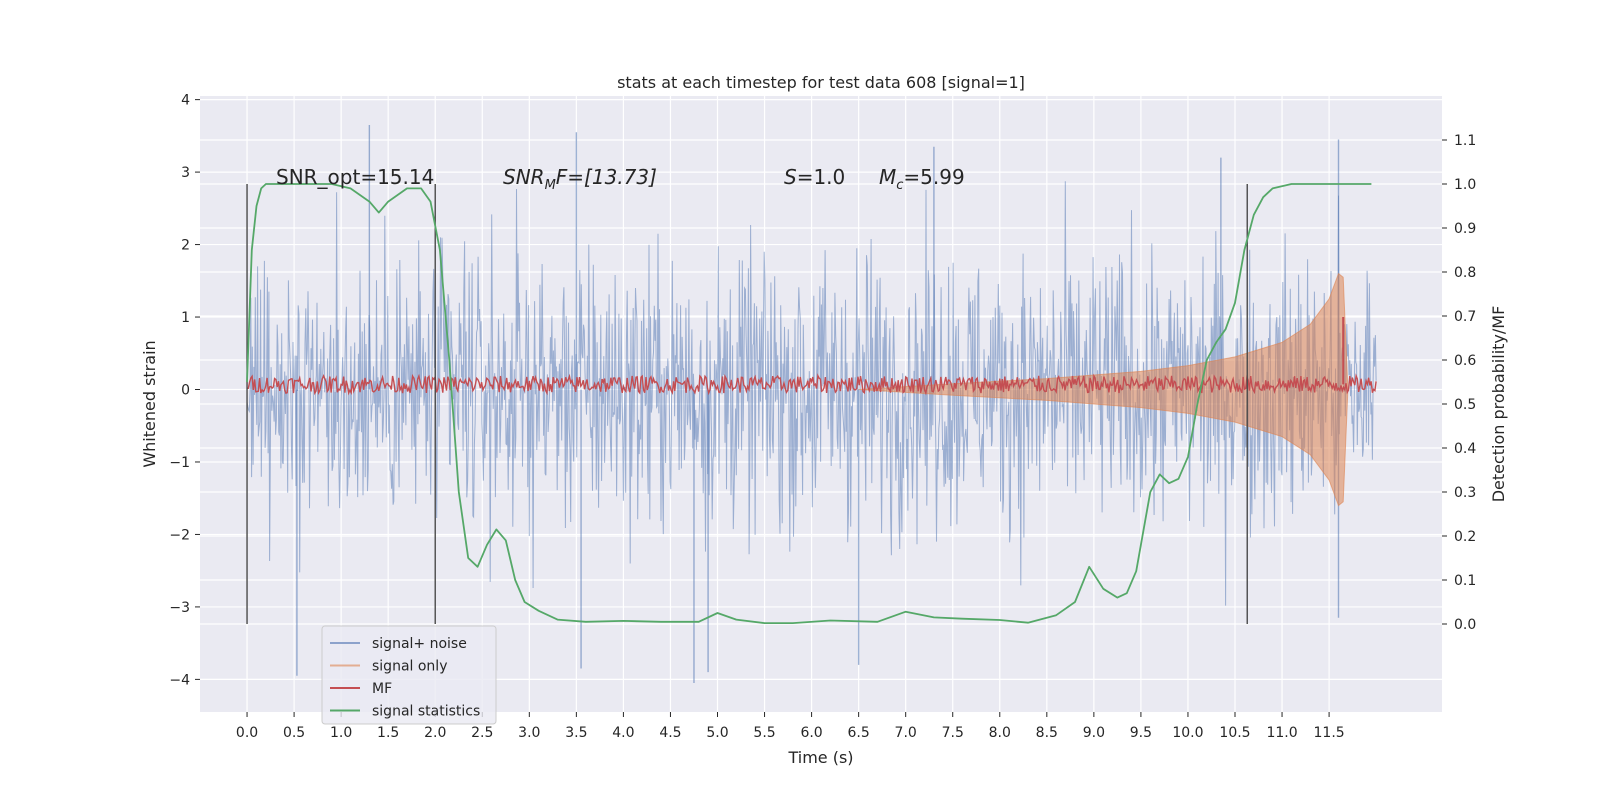  I want to click on s-var: S, so click(790, 177).